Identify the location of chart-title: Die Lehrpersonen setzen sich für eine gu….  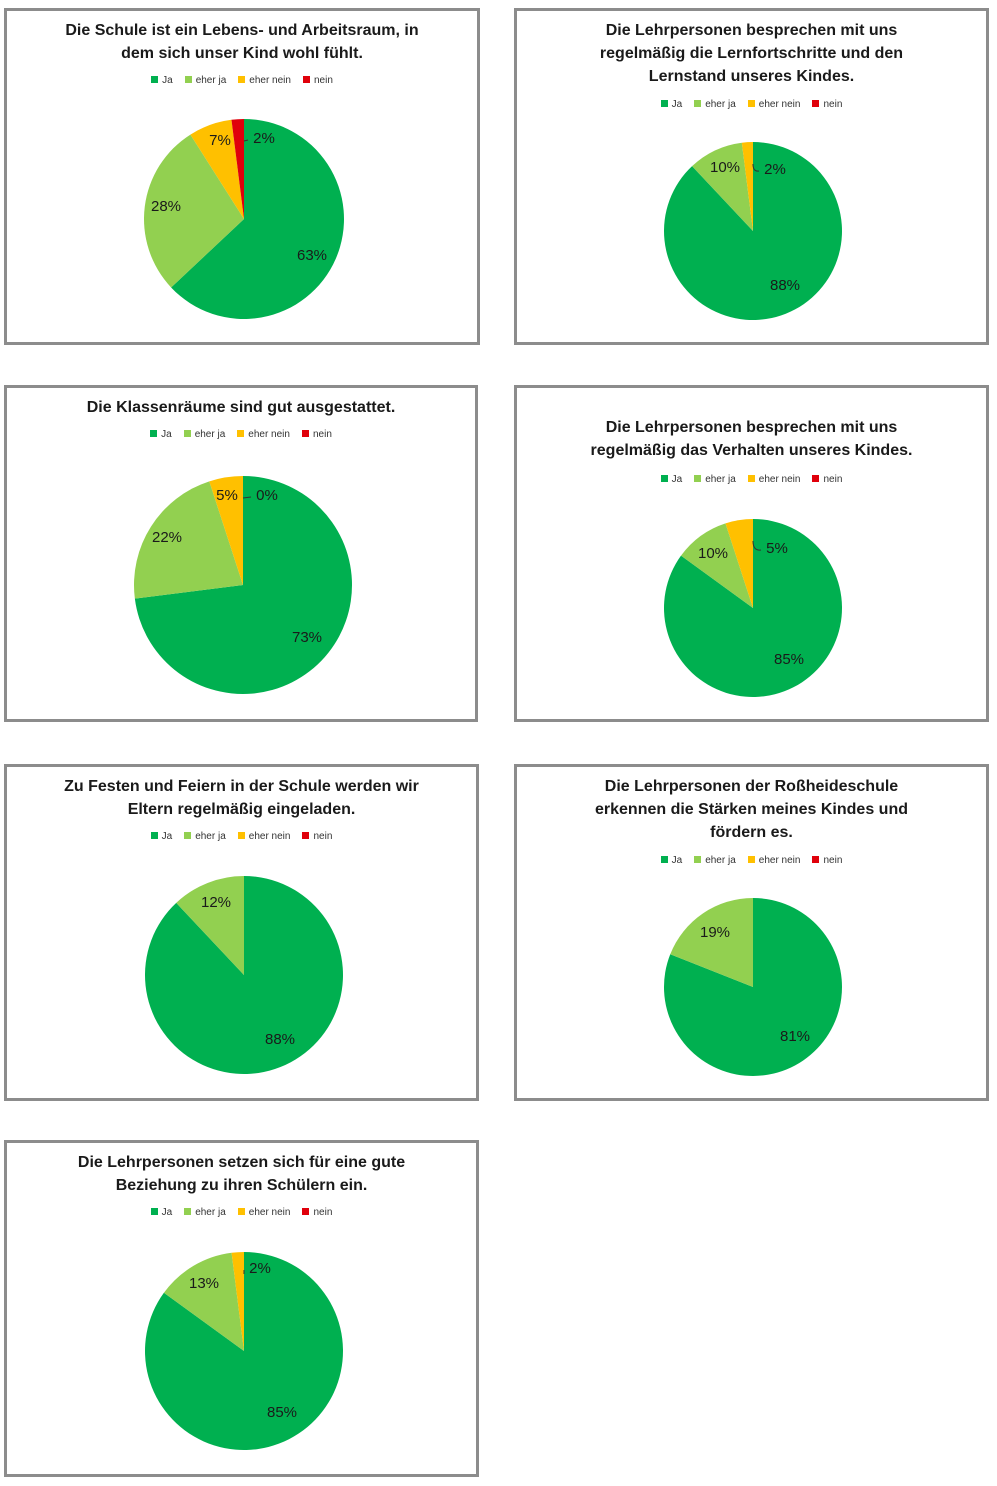
(241, 1174).